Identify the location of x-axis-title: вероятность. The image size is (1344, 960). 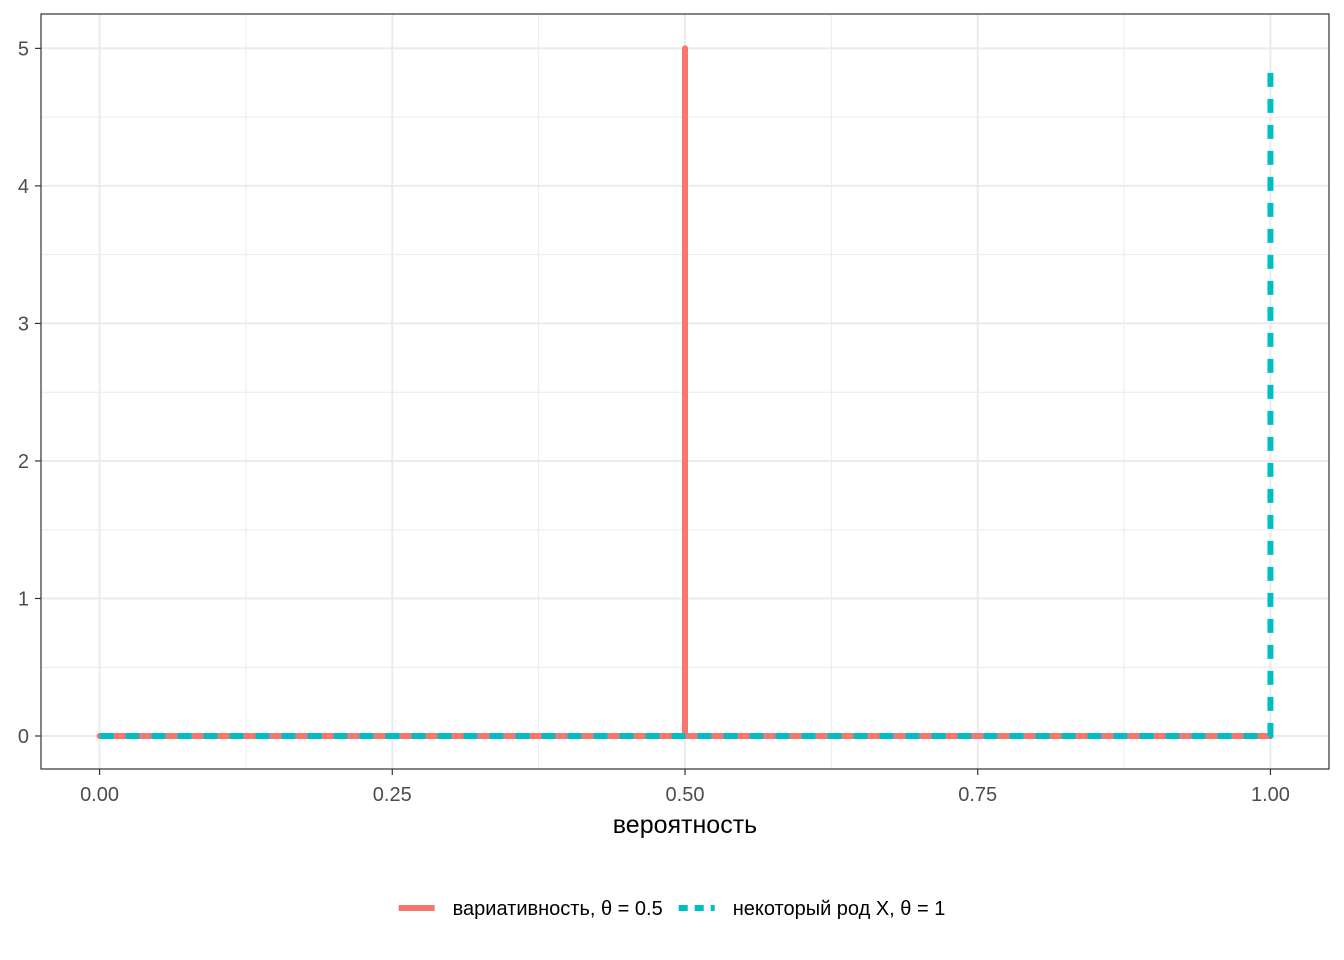
(685, 825).